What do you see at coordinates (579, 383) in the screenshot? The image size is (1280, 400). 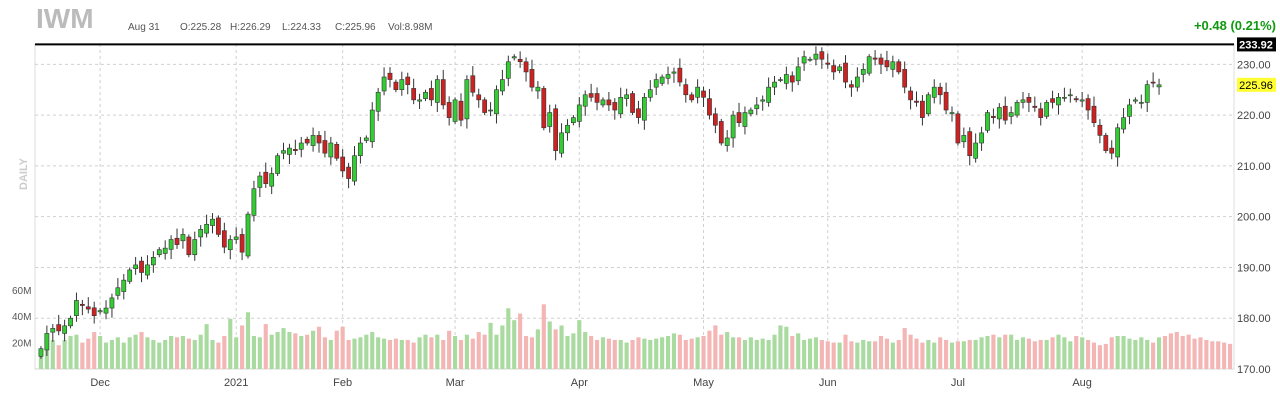 I see `time-tick-label: Apr` at bounding box center [579, 383].